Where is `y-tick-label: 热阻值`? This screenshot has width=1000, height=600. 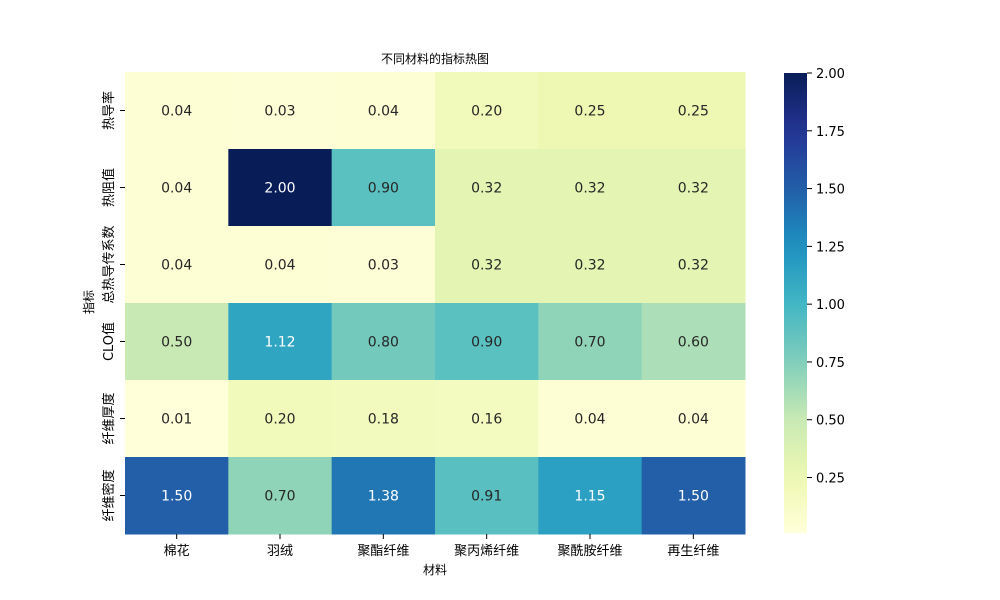 y-tick-label: 热阻值 is located at coordinates (109, 187).